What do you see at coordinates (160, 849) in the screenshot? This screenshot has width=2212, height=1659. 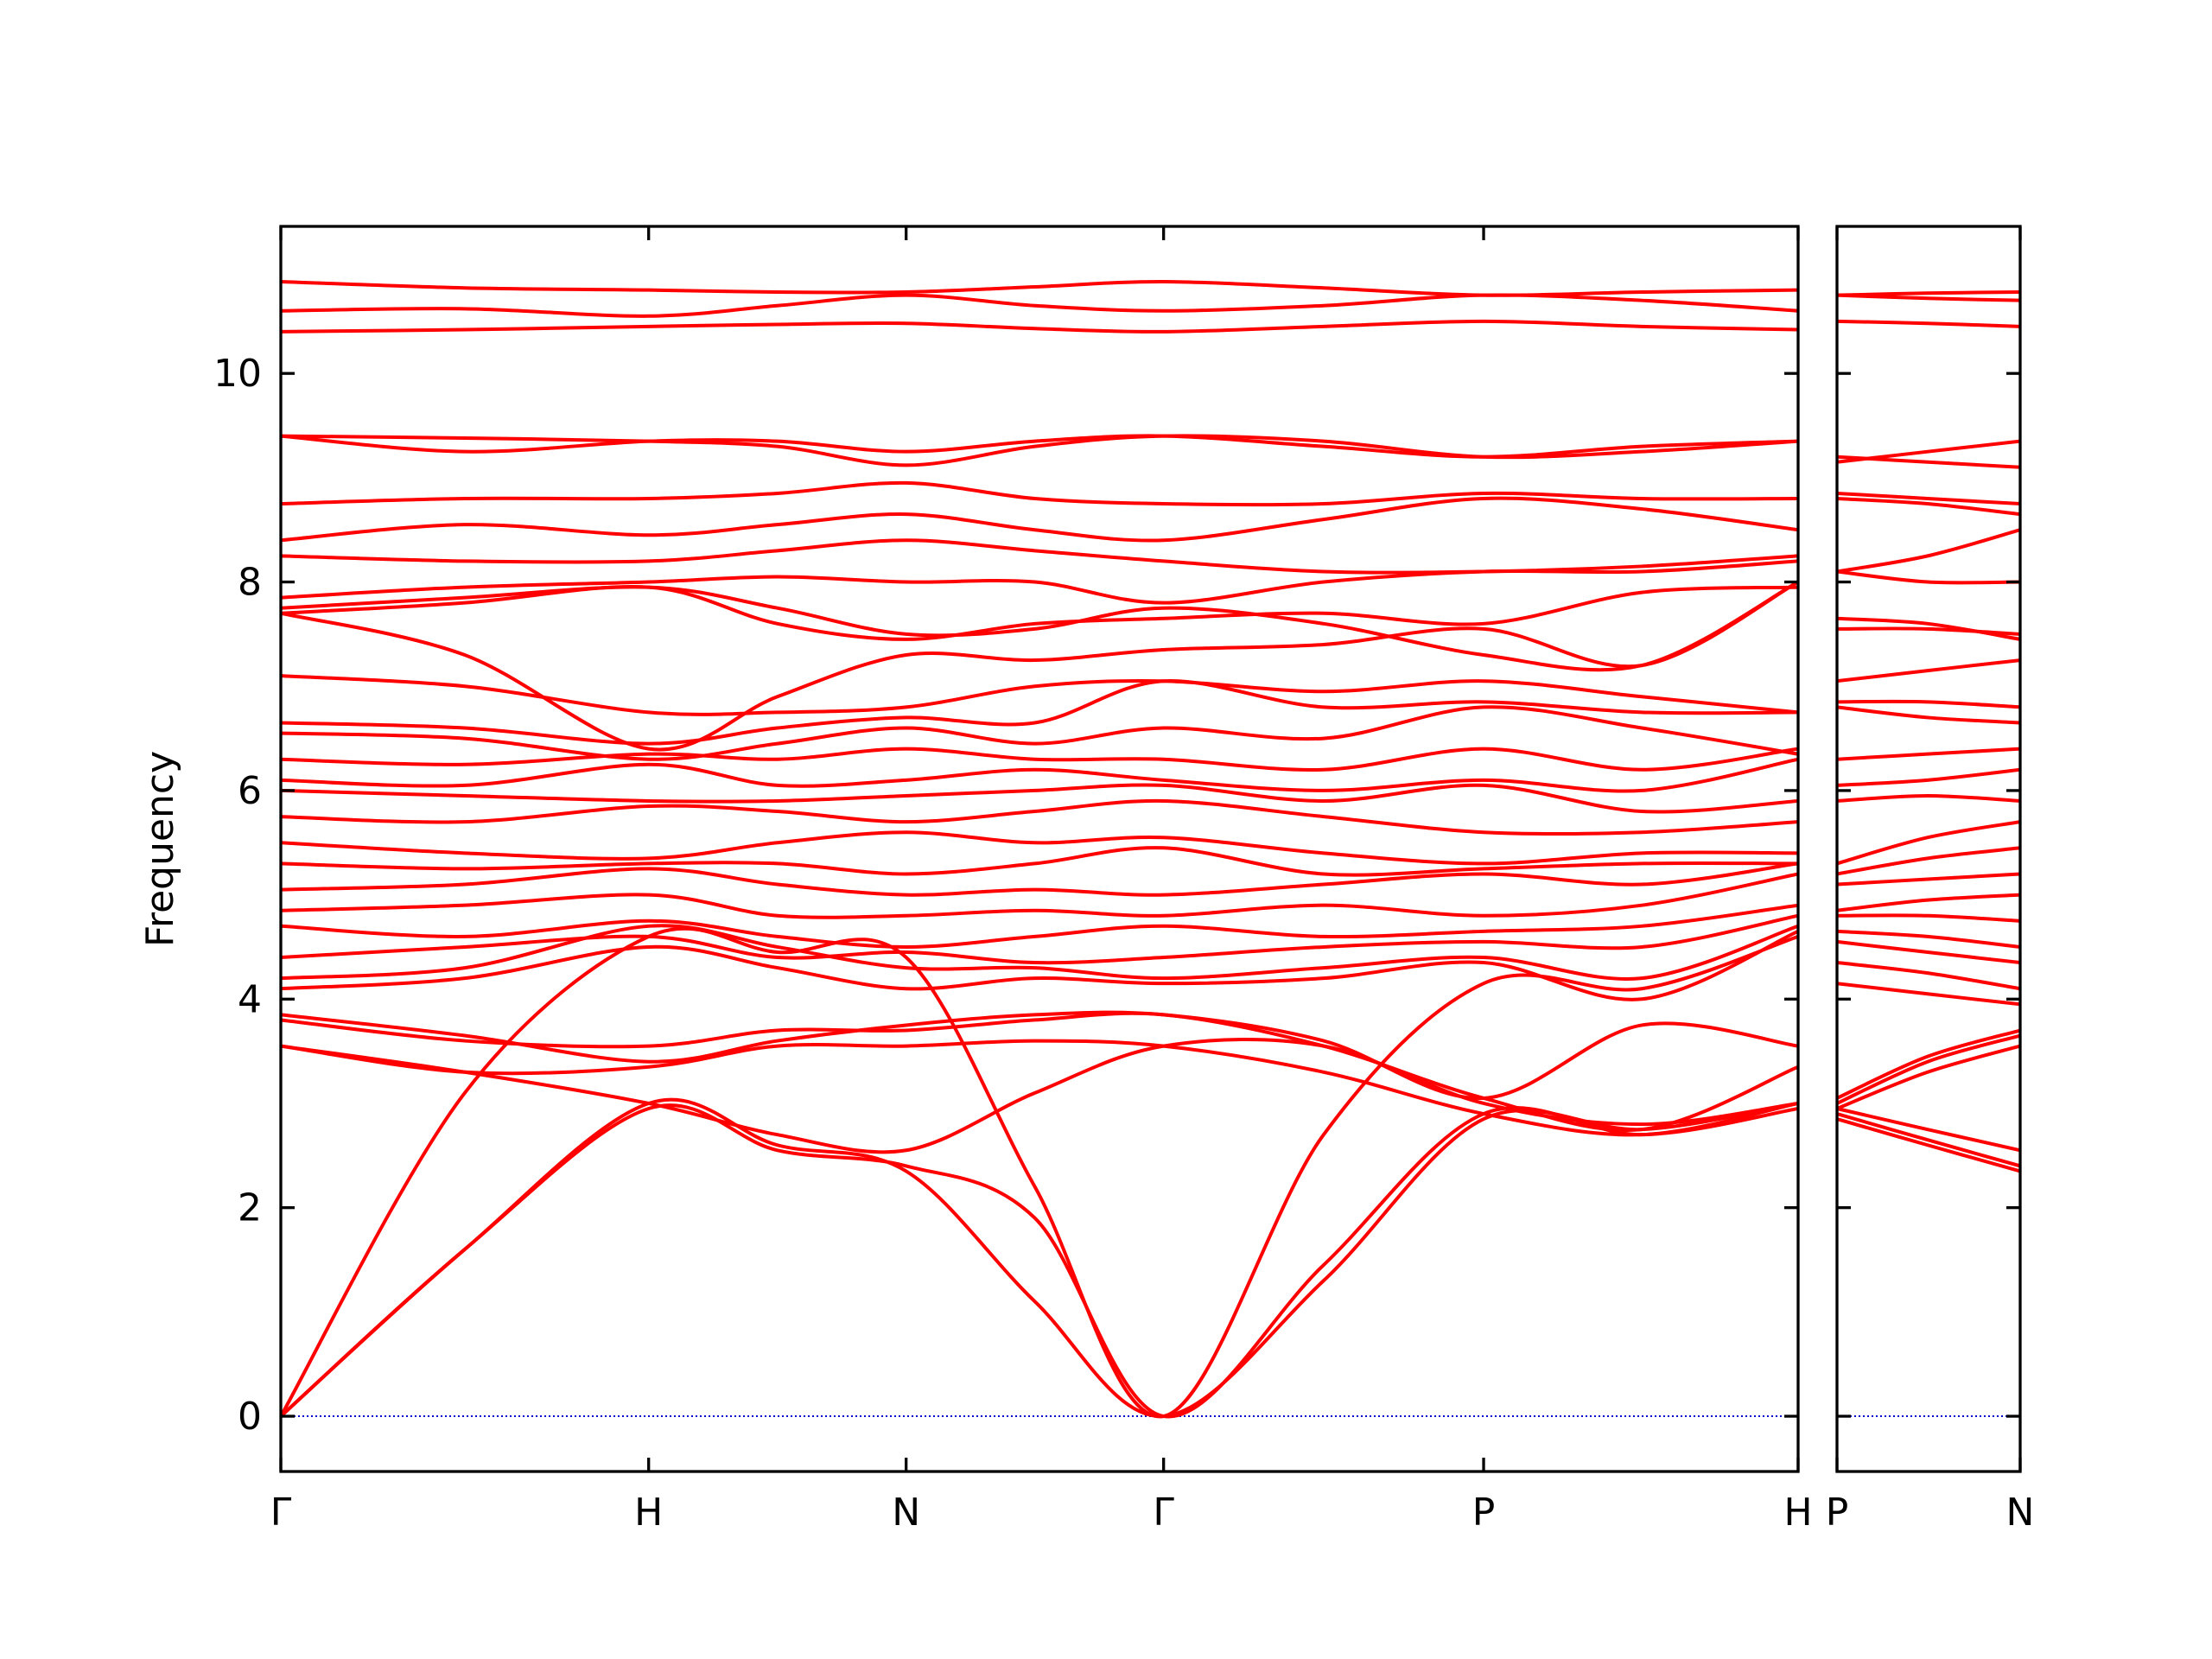 I see `y-axis-label: Frequency` at bounding box center [160, 849].